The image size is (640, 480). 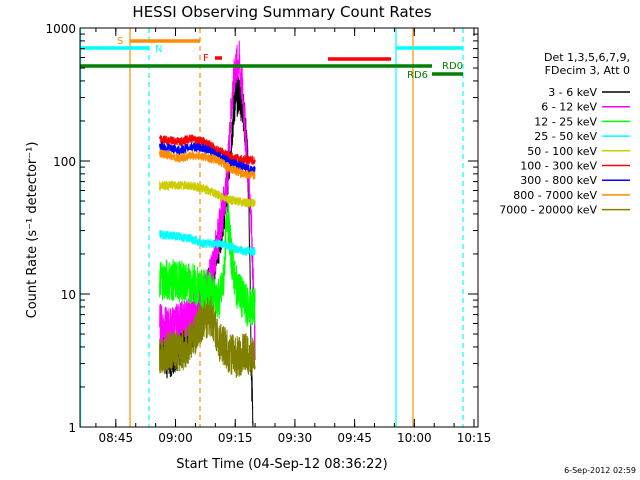 I want to click on legend-label: 25 - 50 keV, so click(x=565, y=136).